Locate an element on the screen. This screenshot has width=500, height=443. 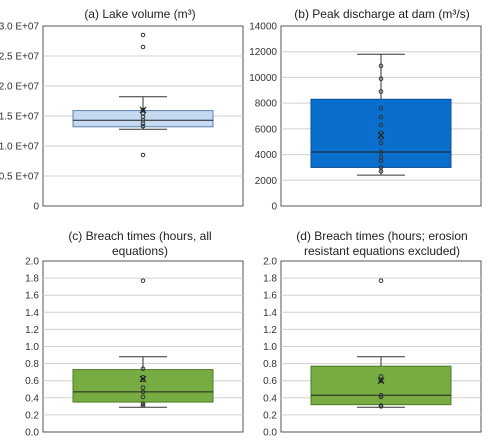
y-tick-label: 0.5 E+07 is located at coordinates (19, 177).